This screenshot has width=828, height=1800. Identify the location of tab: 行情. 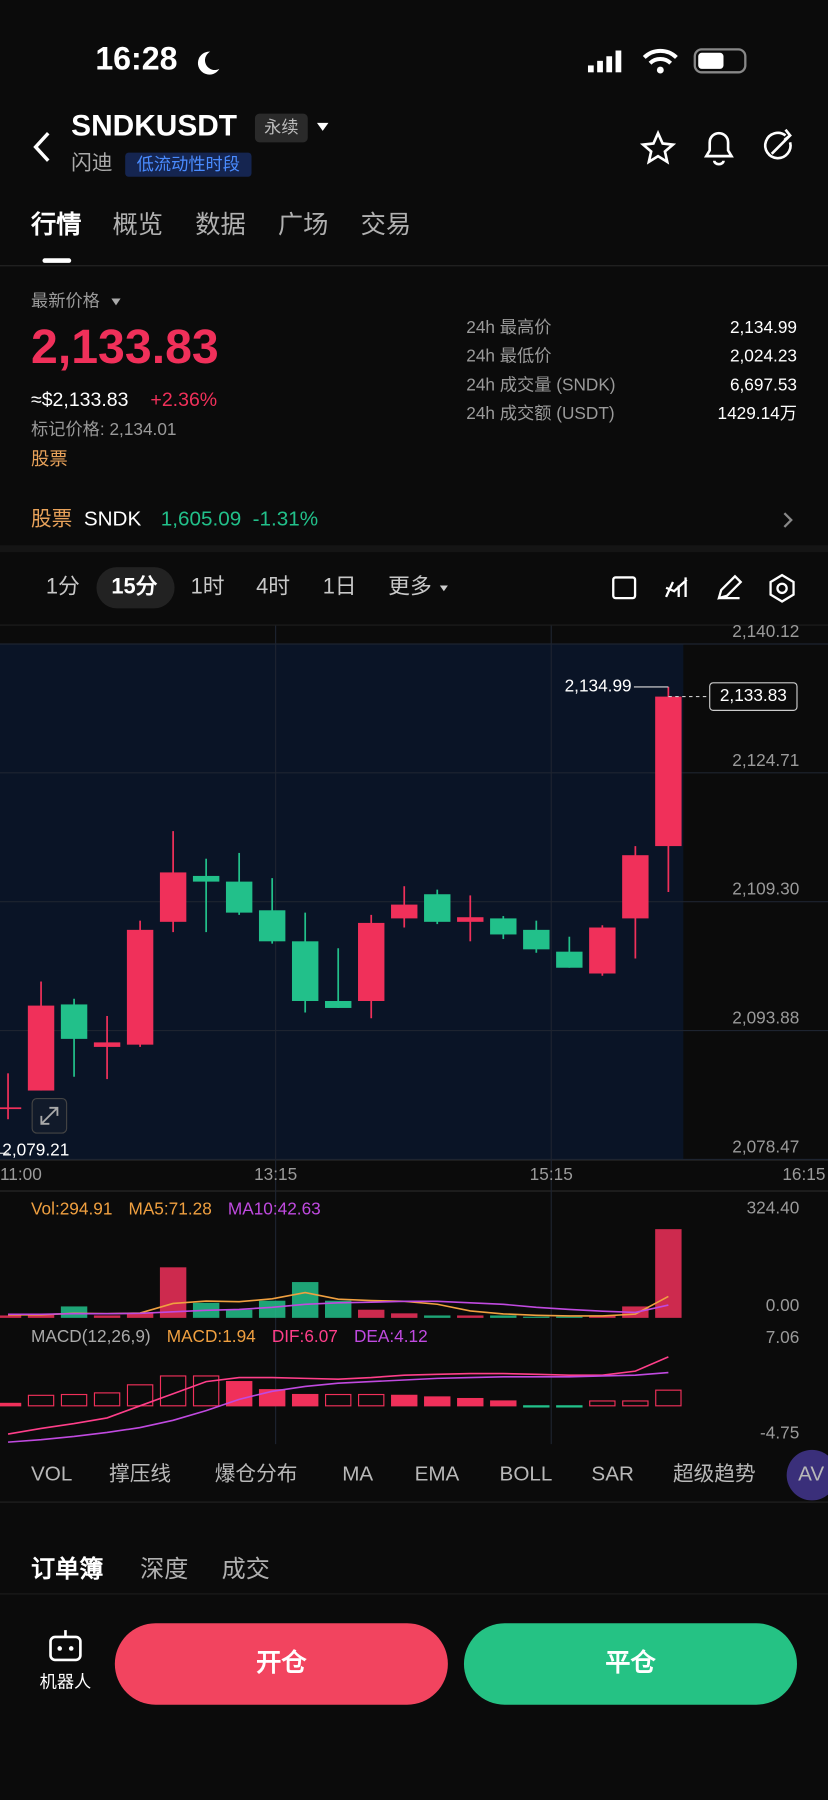
(56, 224).